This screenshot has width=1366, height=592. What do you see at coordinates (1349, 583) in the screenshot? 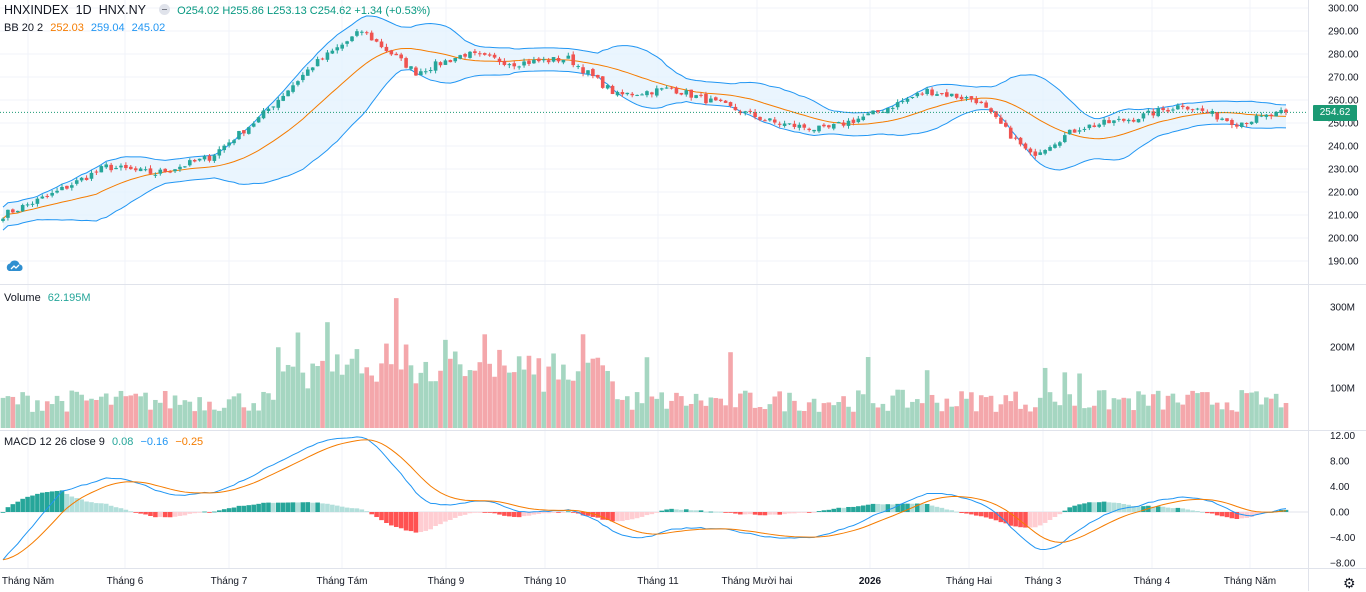
I see `gear-icon: ⚙` at bounding box center [1349, 583].